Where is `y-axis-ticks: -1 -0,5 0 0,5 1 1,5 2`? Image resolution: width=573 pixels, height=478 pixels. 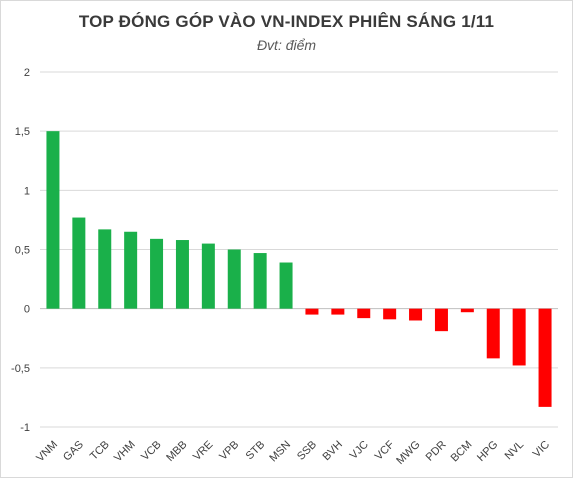 y-axis-ticks: -1 -0,5 0 0,5 1 1,5 2 is located at coordinates (20, 250).